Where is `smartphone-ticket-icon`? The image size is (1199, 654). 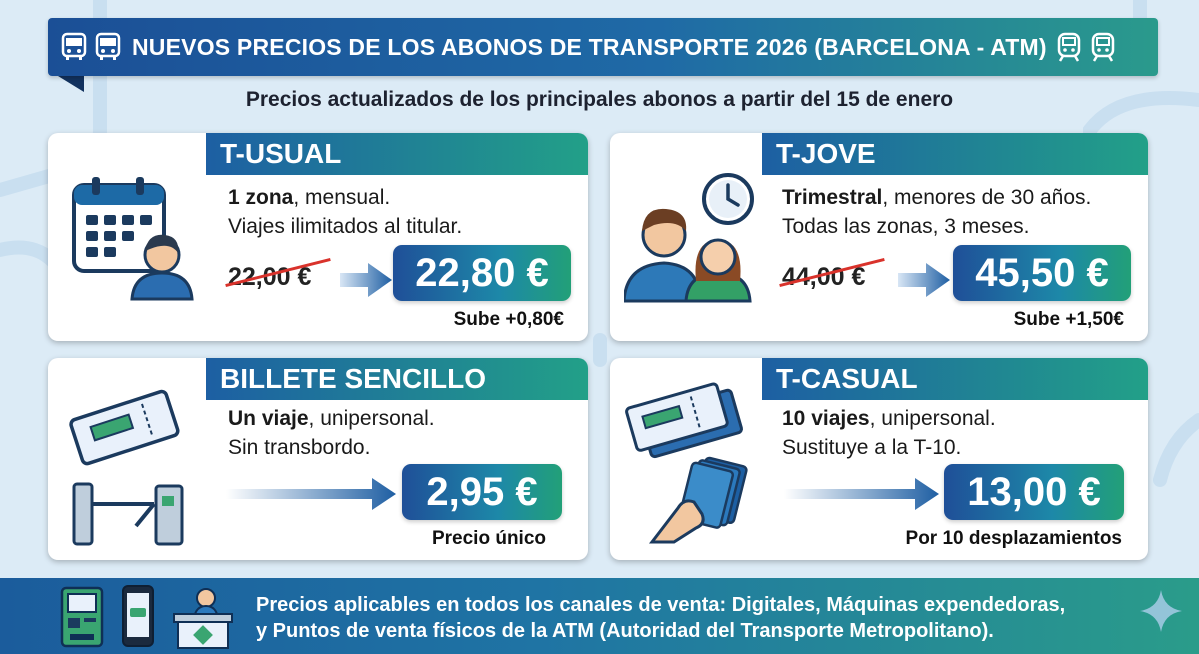
smartphone-ticket-icon is located at coordinates (138, 616).